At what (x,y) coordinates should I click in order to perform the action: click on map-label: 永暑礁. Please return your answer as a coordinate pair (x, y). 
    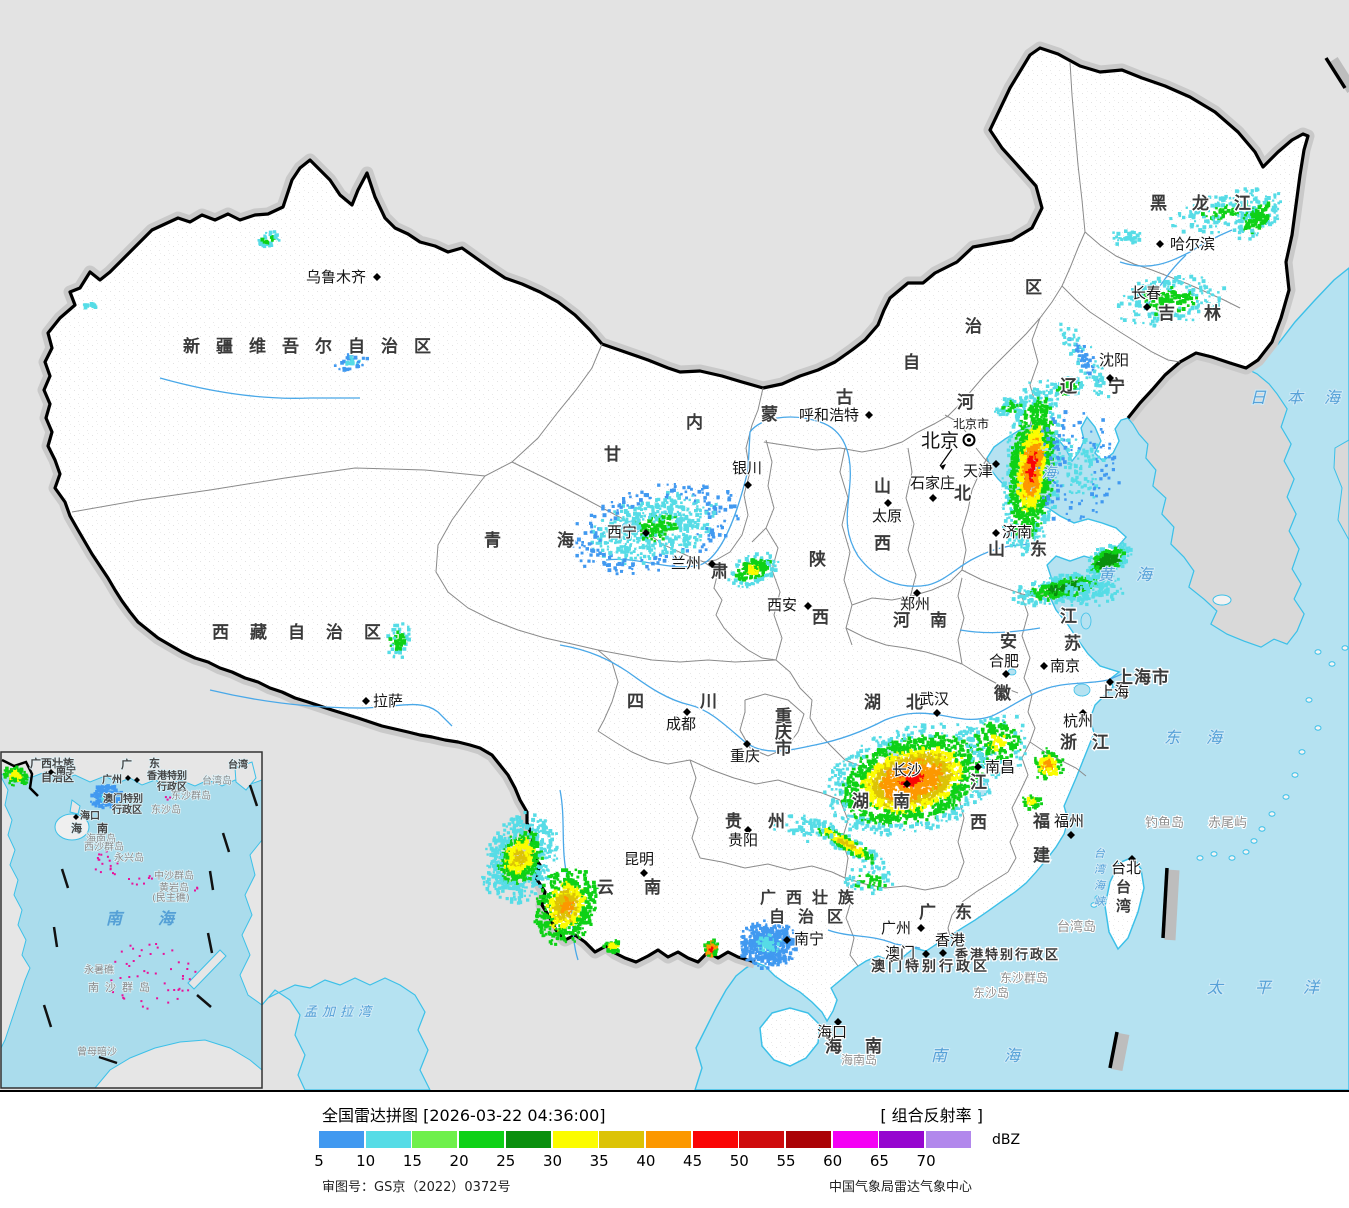
    Looking at the image, I should click on (99, 969).